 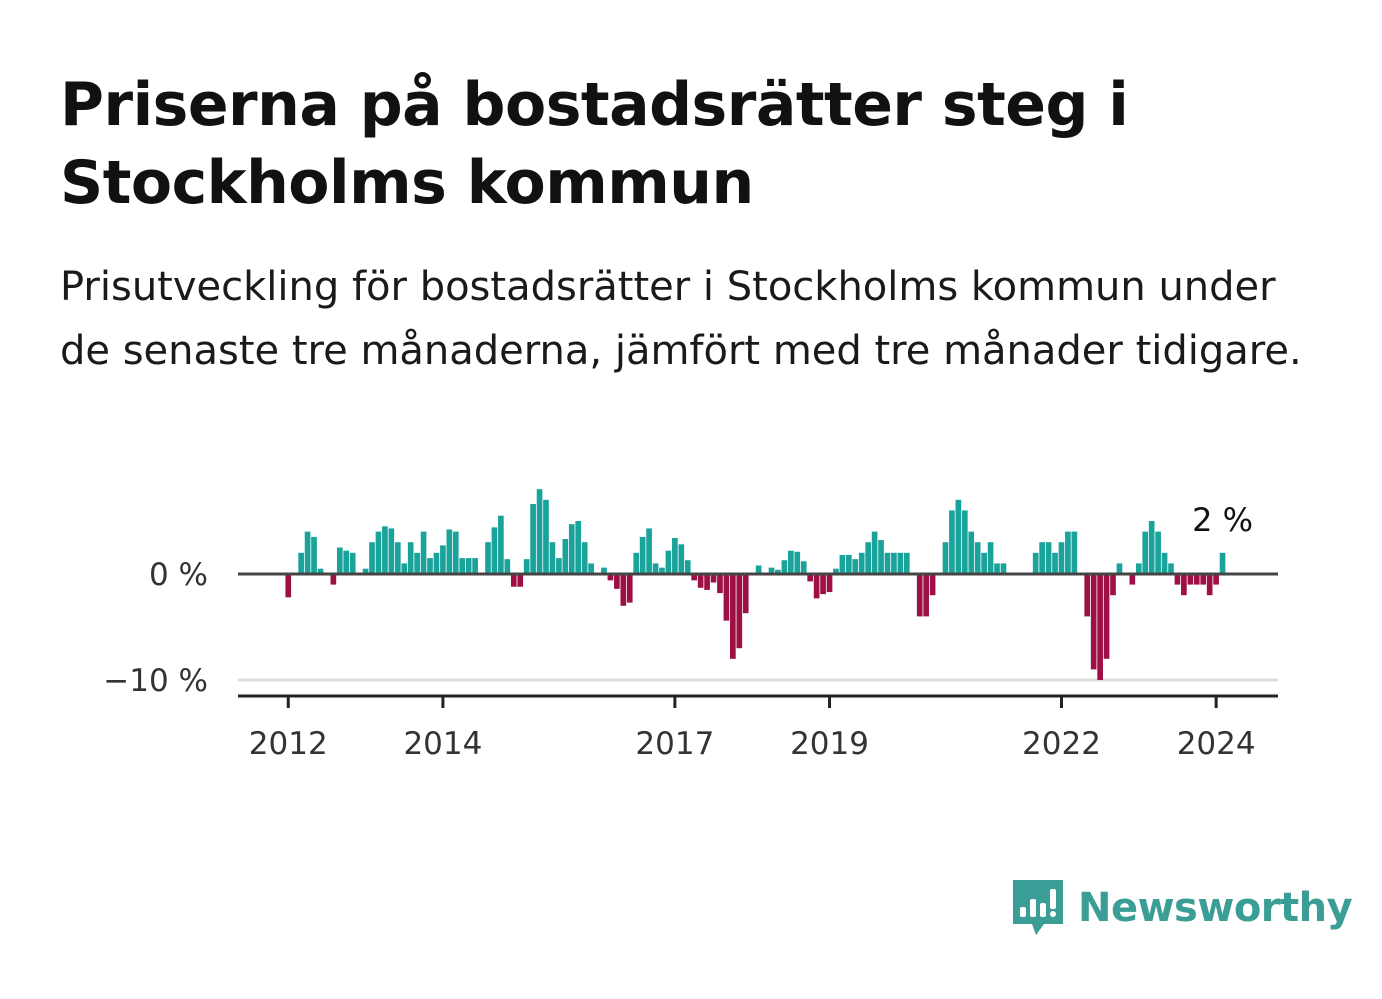 I want to click on x-tick-label: 2012, so click(x=288, y=744).